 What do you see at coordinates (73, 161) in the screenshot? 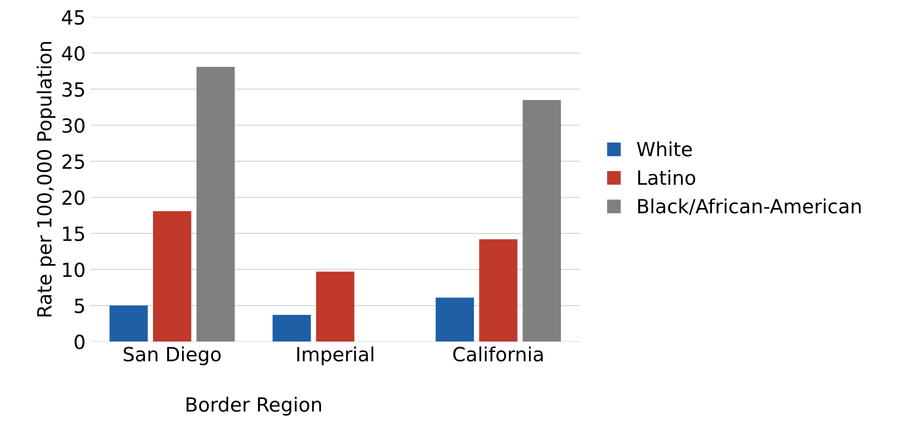
I see `y-tick-label: 25` at bounding box center [73, 161].